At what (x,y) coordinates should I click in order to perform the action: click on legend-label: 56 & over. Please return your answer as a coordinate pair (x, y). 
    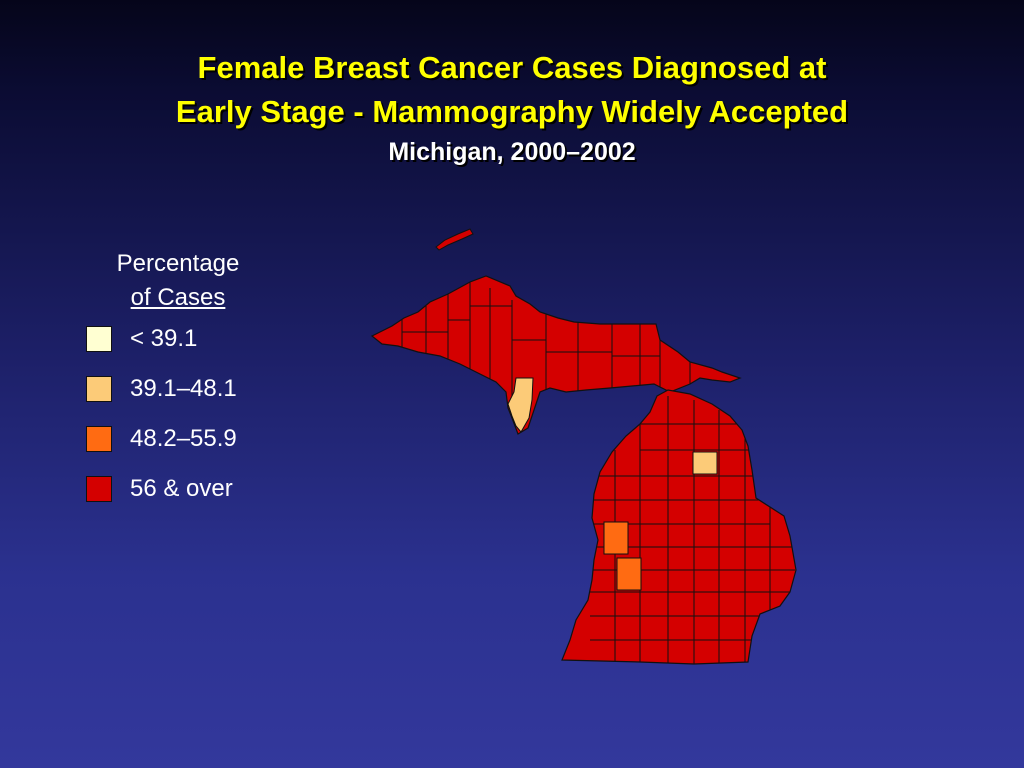
    Looking at the image, I should click on (181, 488).